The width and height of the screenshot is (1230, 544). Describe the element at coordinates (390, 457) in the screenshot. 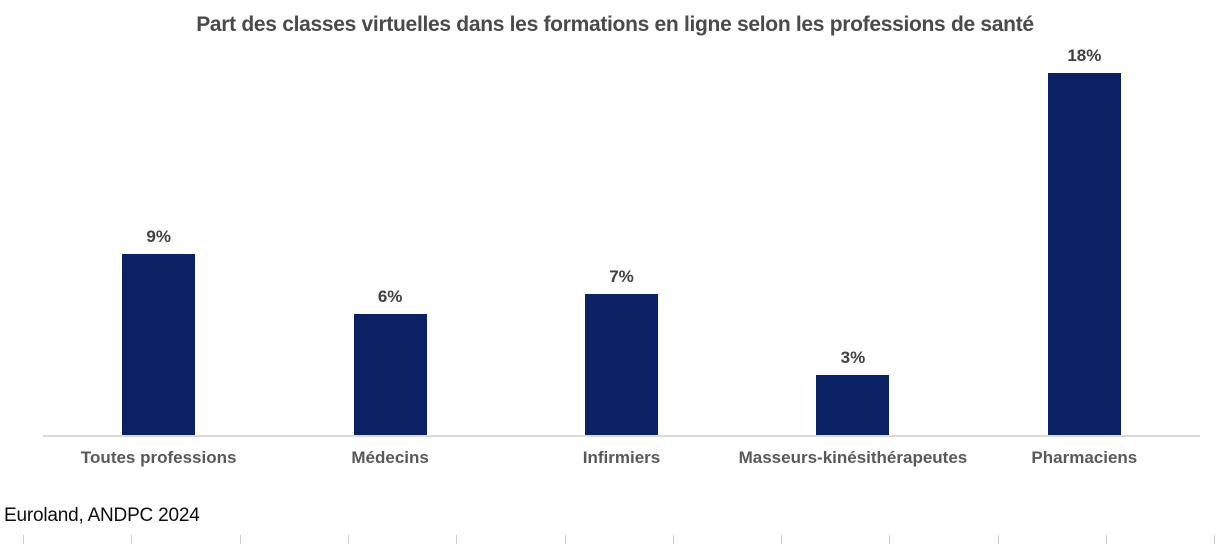

I see `category-label: Médecins` at that location.